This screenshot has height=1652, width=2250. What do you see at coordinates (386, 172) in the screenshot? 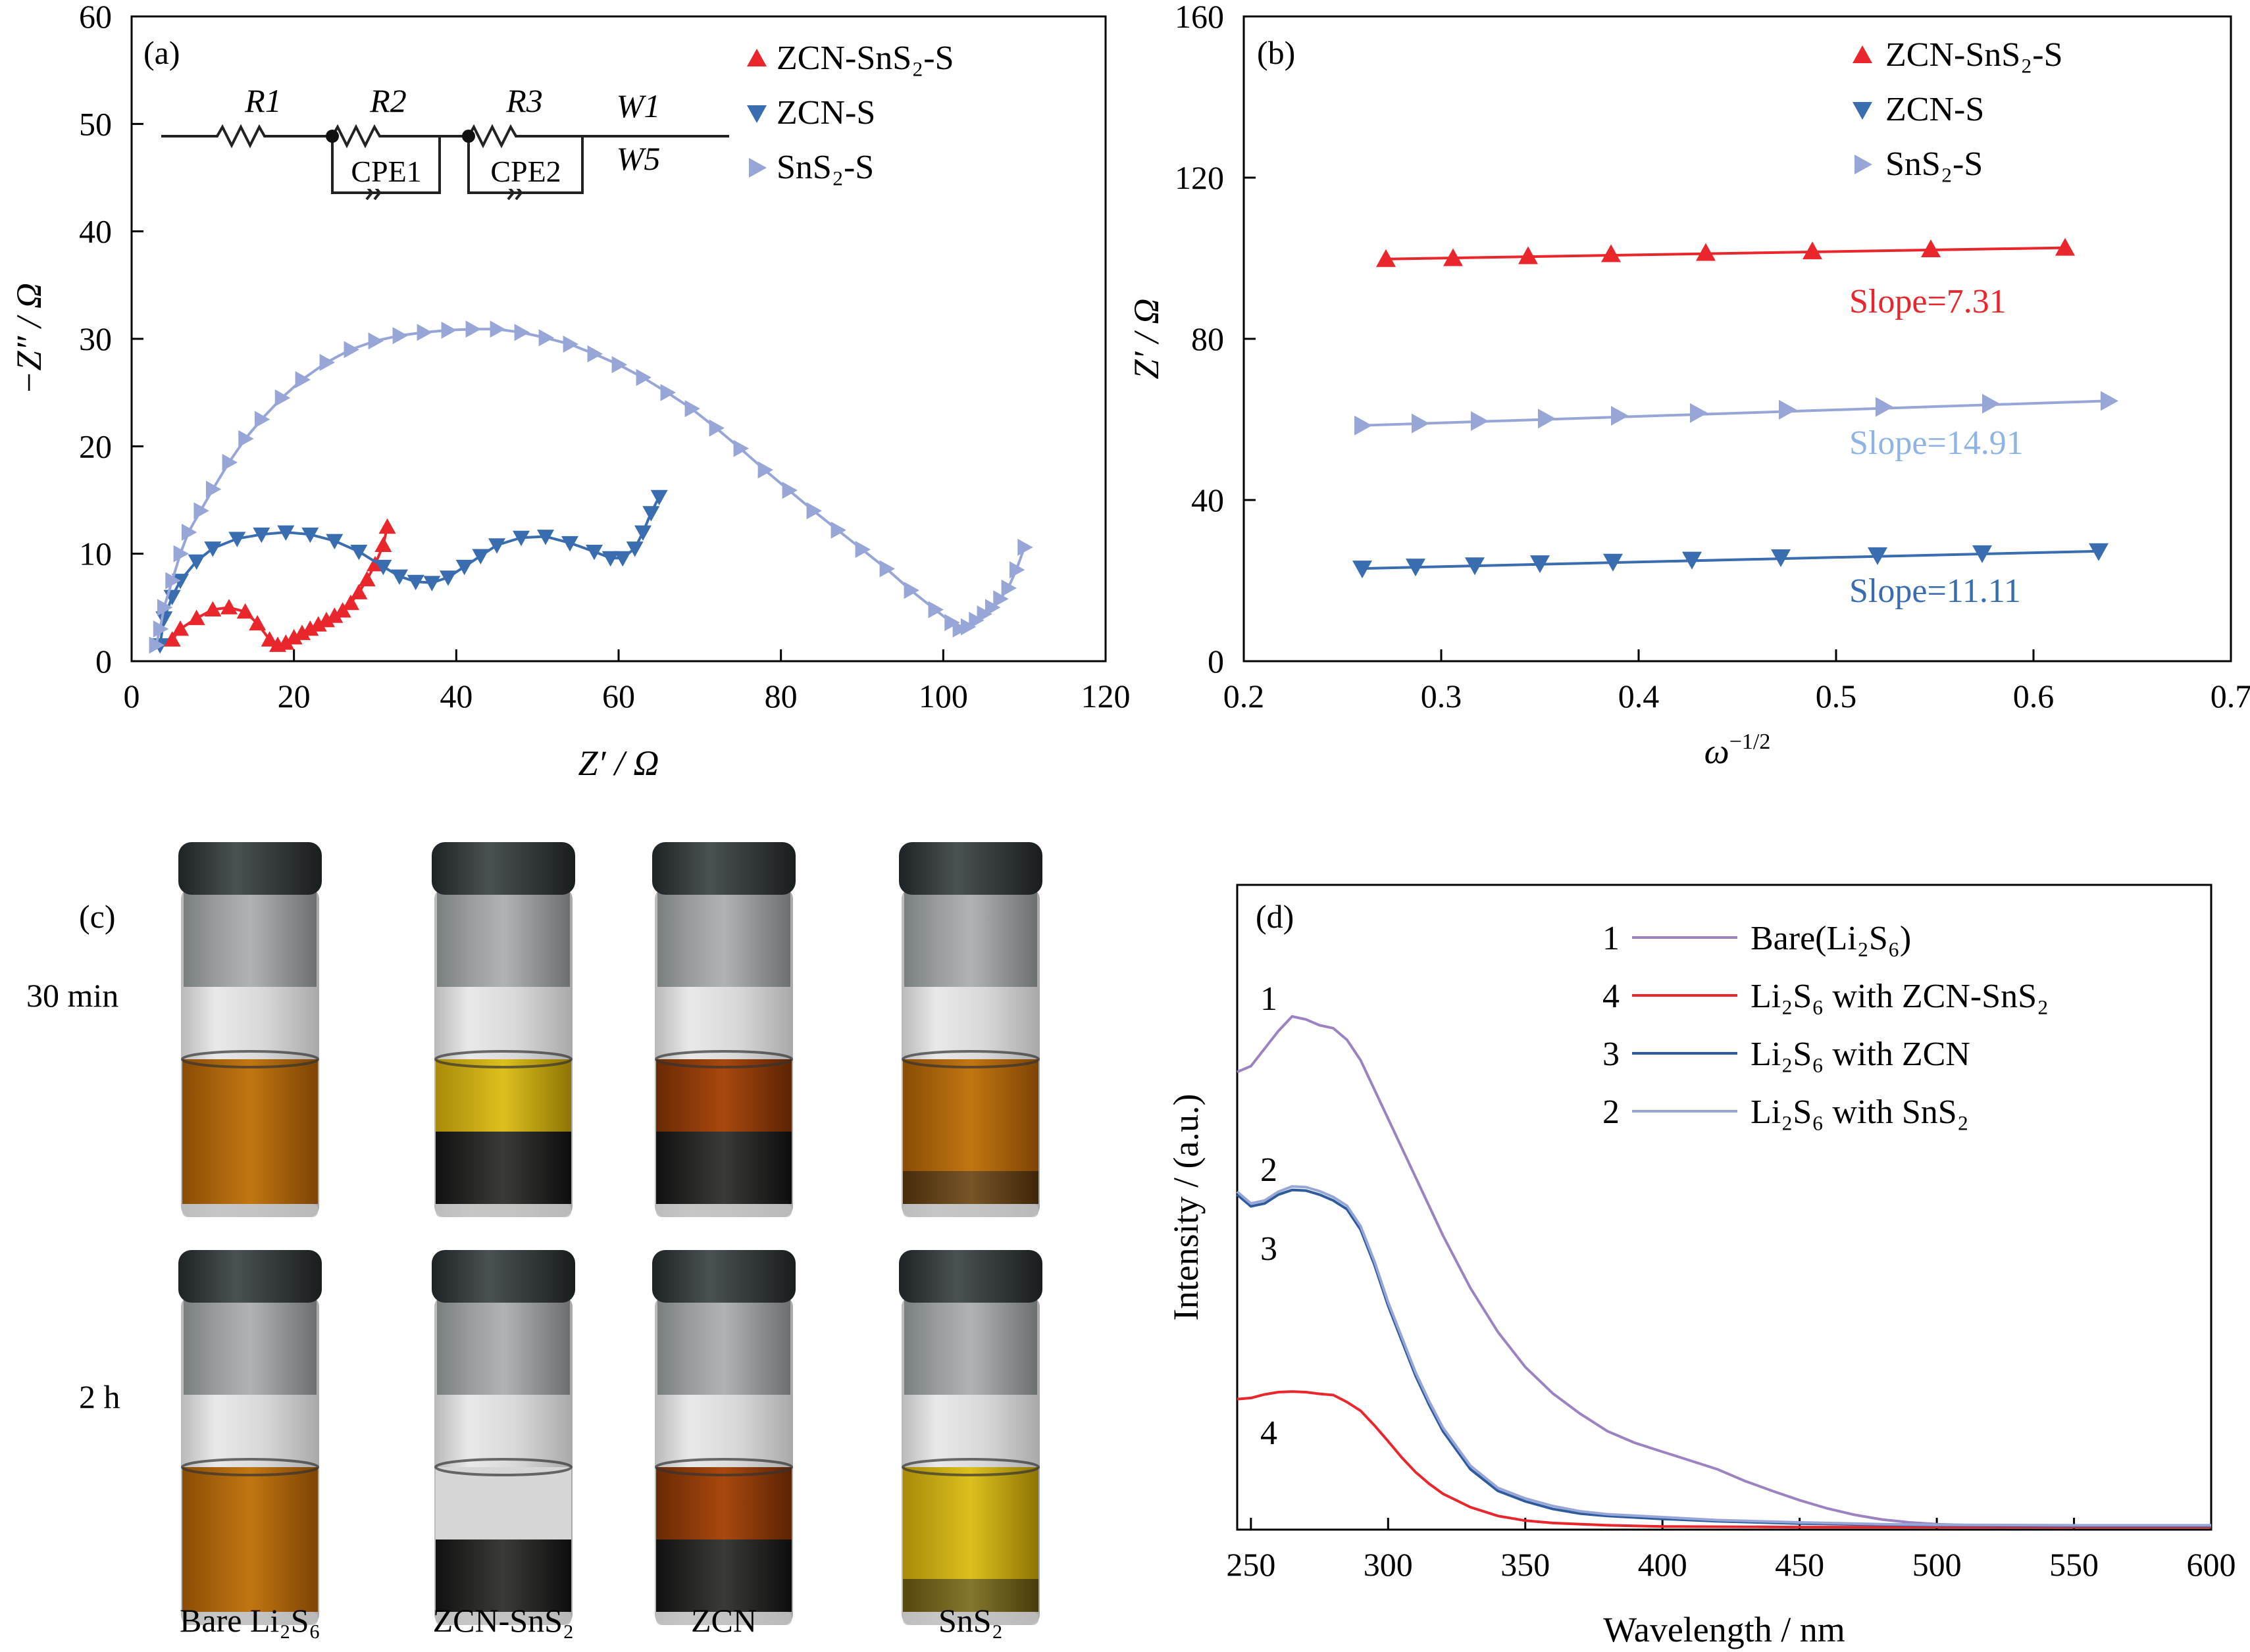
I see `cpe1-label: CPE1` at bounding box center [386, 172].